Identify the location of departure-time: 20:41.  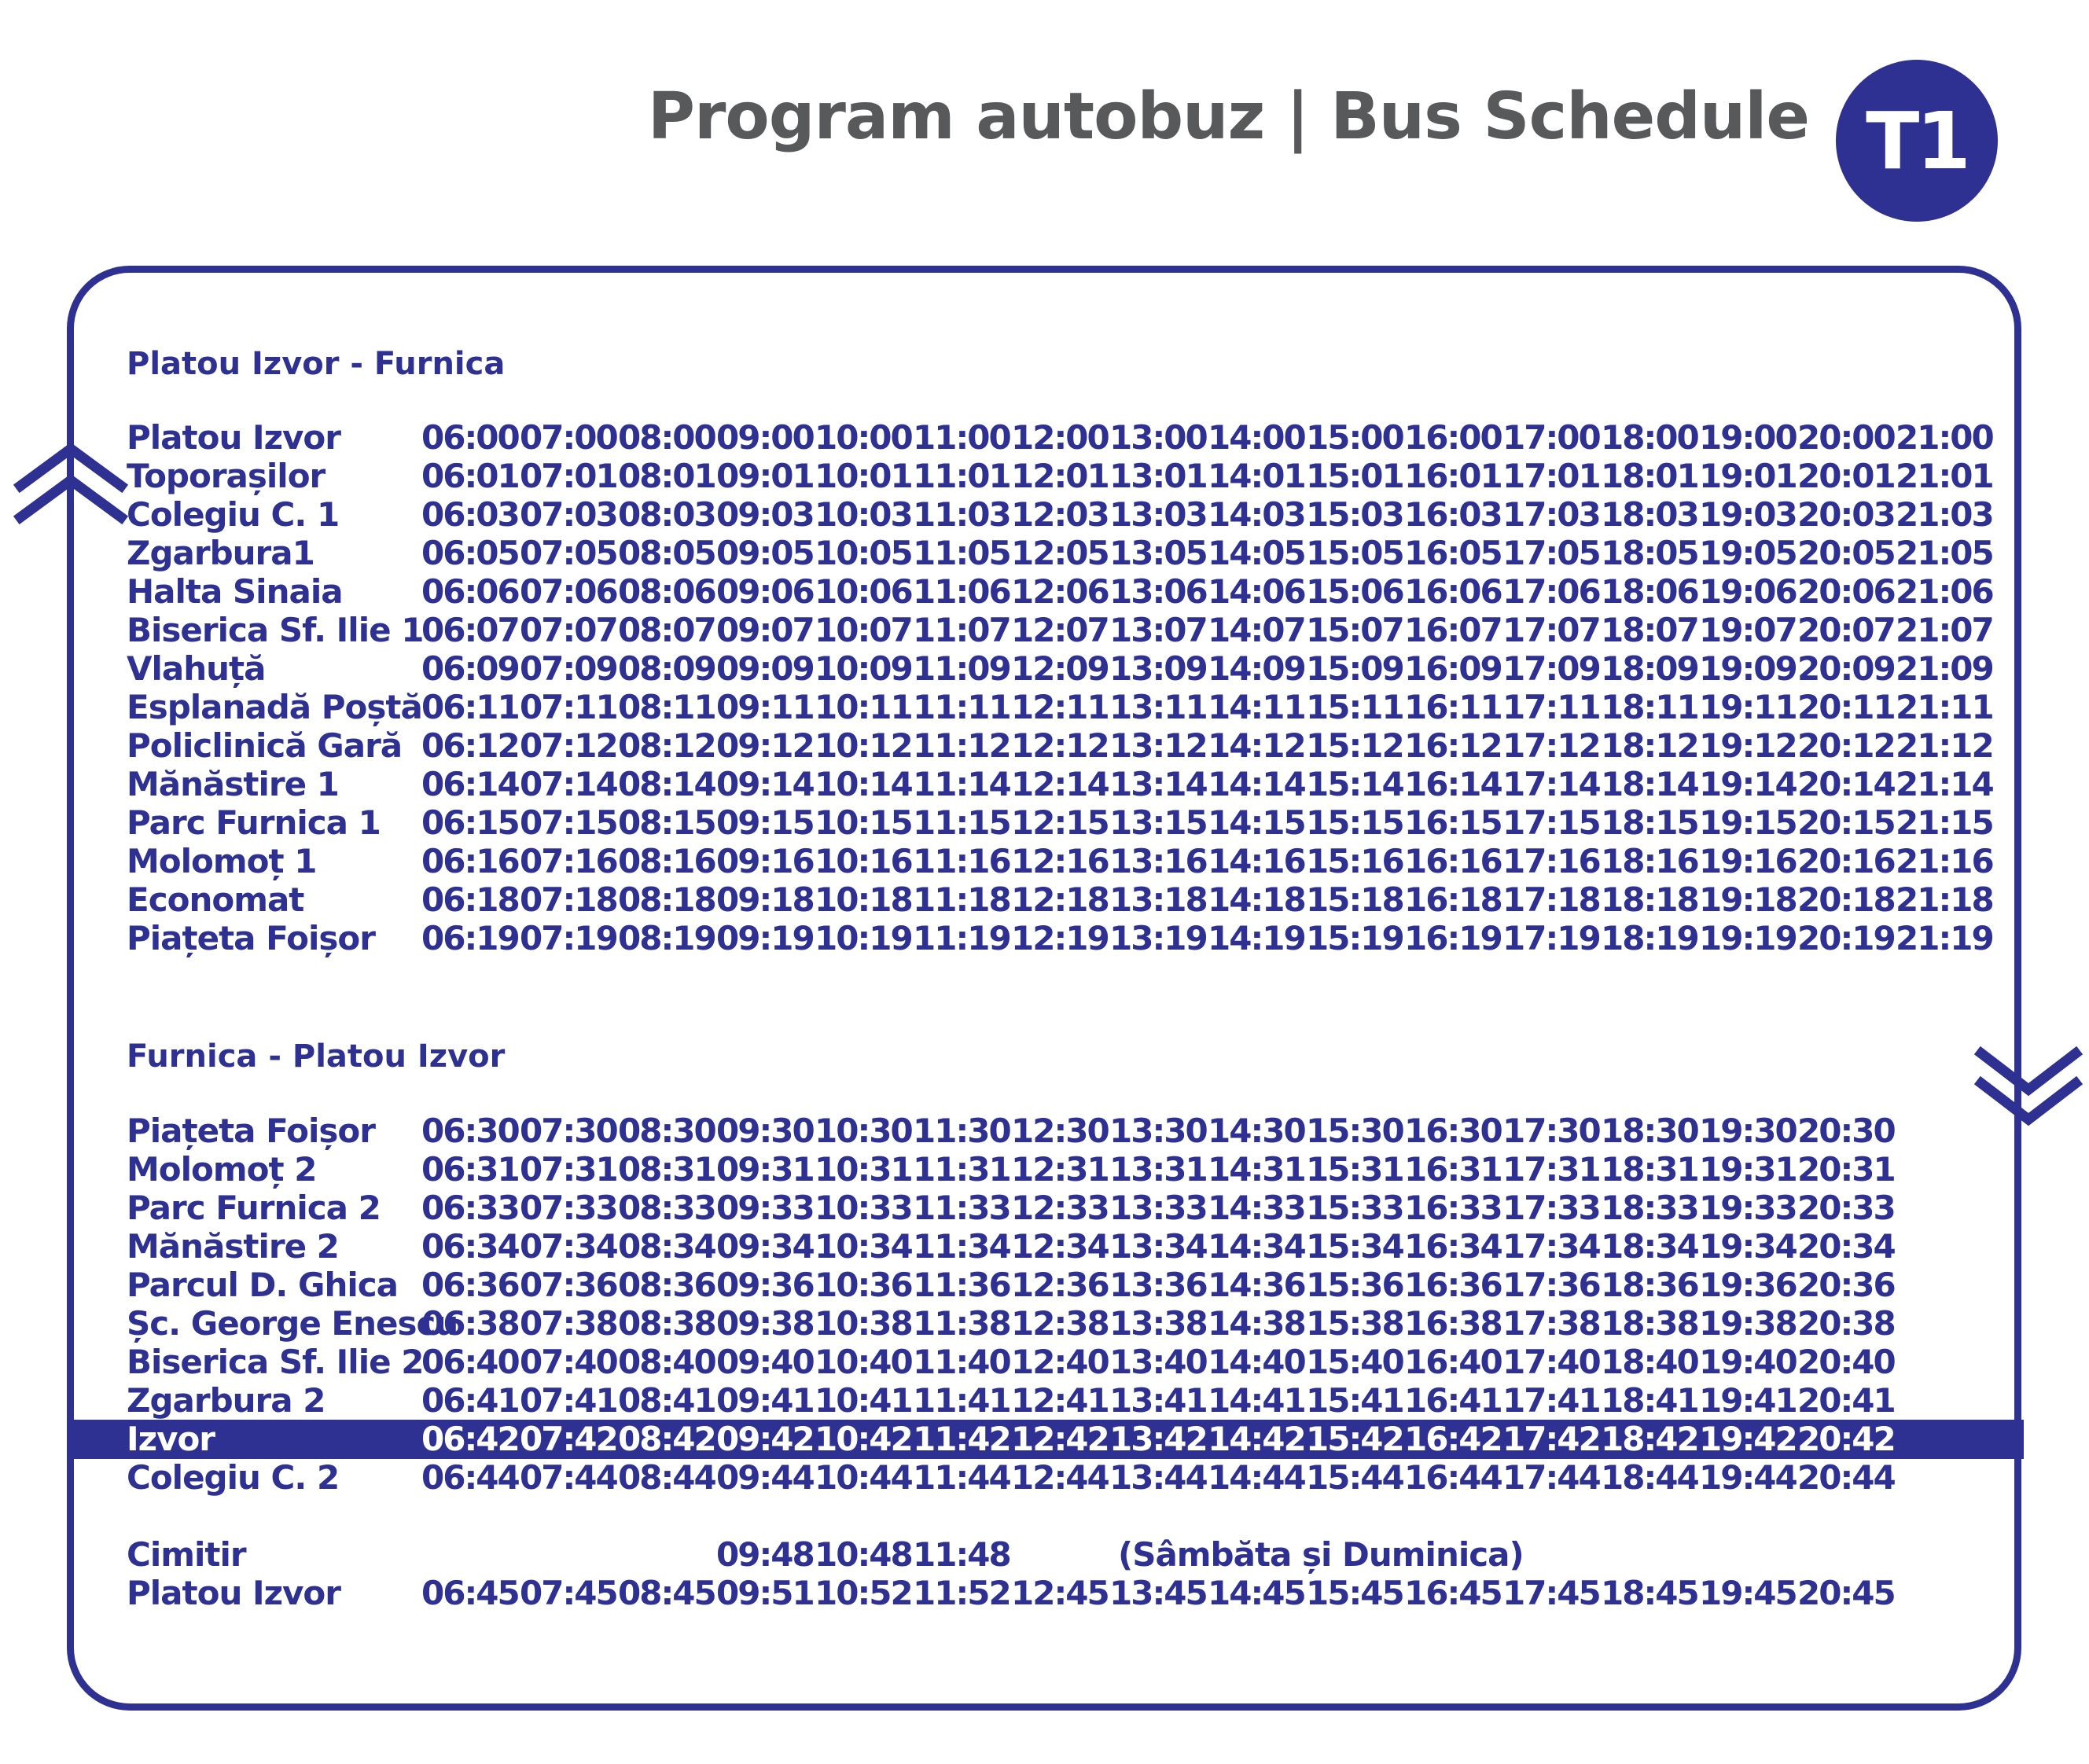
(1846, 1401).